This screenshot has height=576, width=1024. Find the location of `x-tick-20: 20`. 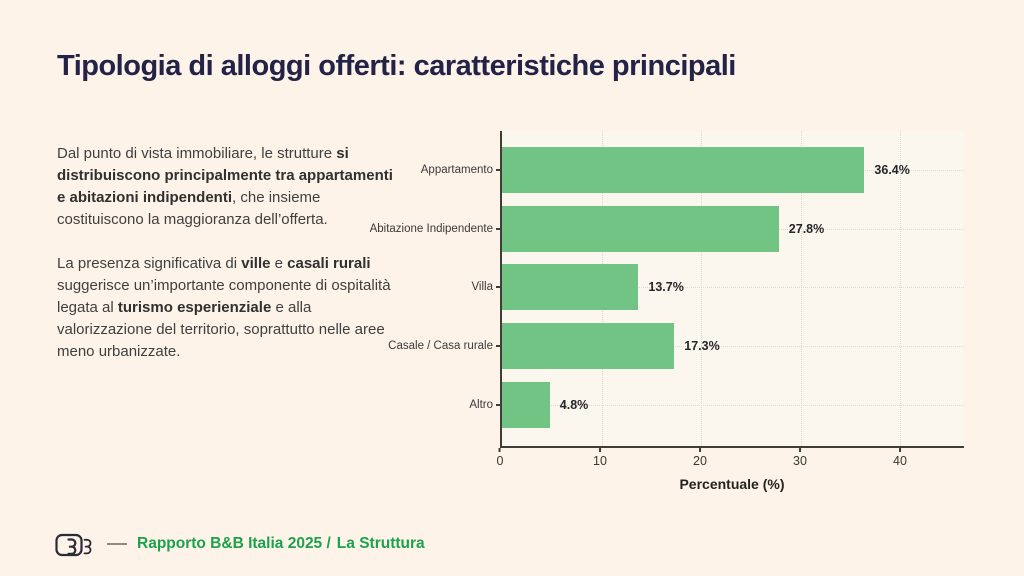

x-tick-20: 20 is located at coordinates (700, 458).